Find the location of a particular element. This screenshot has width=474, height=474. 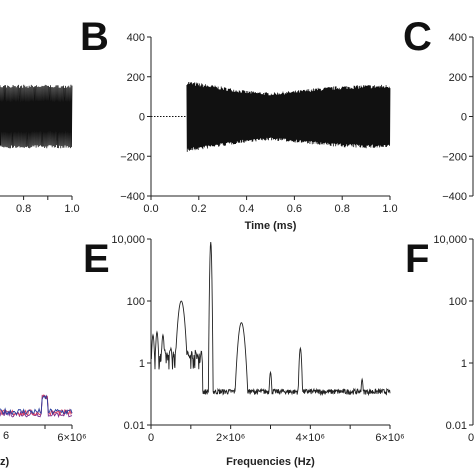

panel-a-x-tick-label: 1.0 is located at coordinates (71, 209).